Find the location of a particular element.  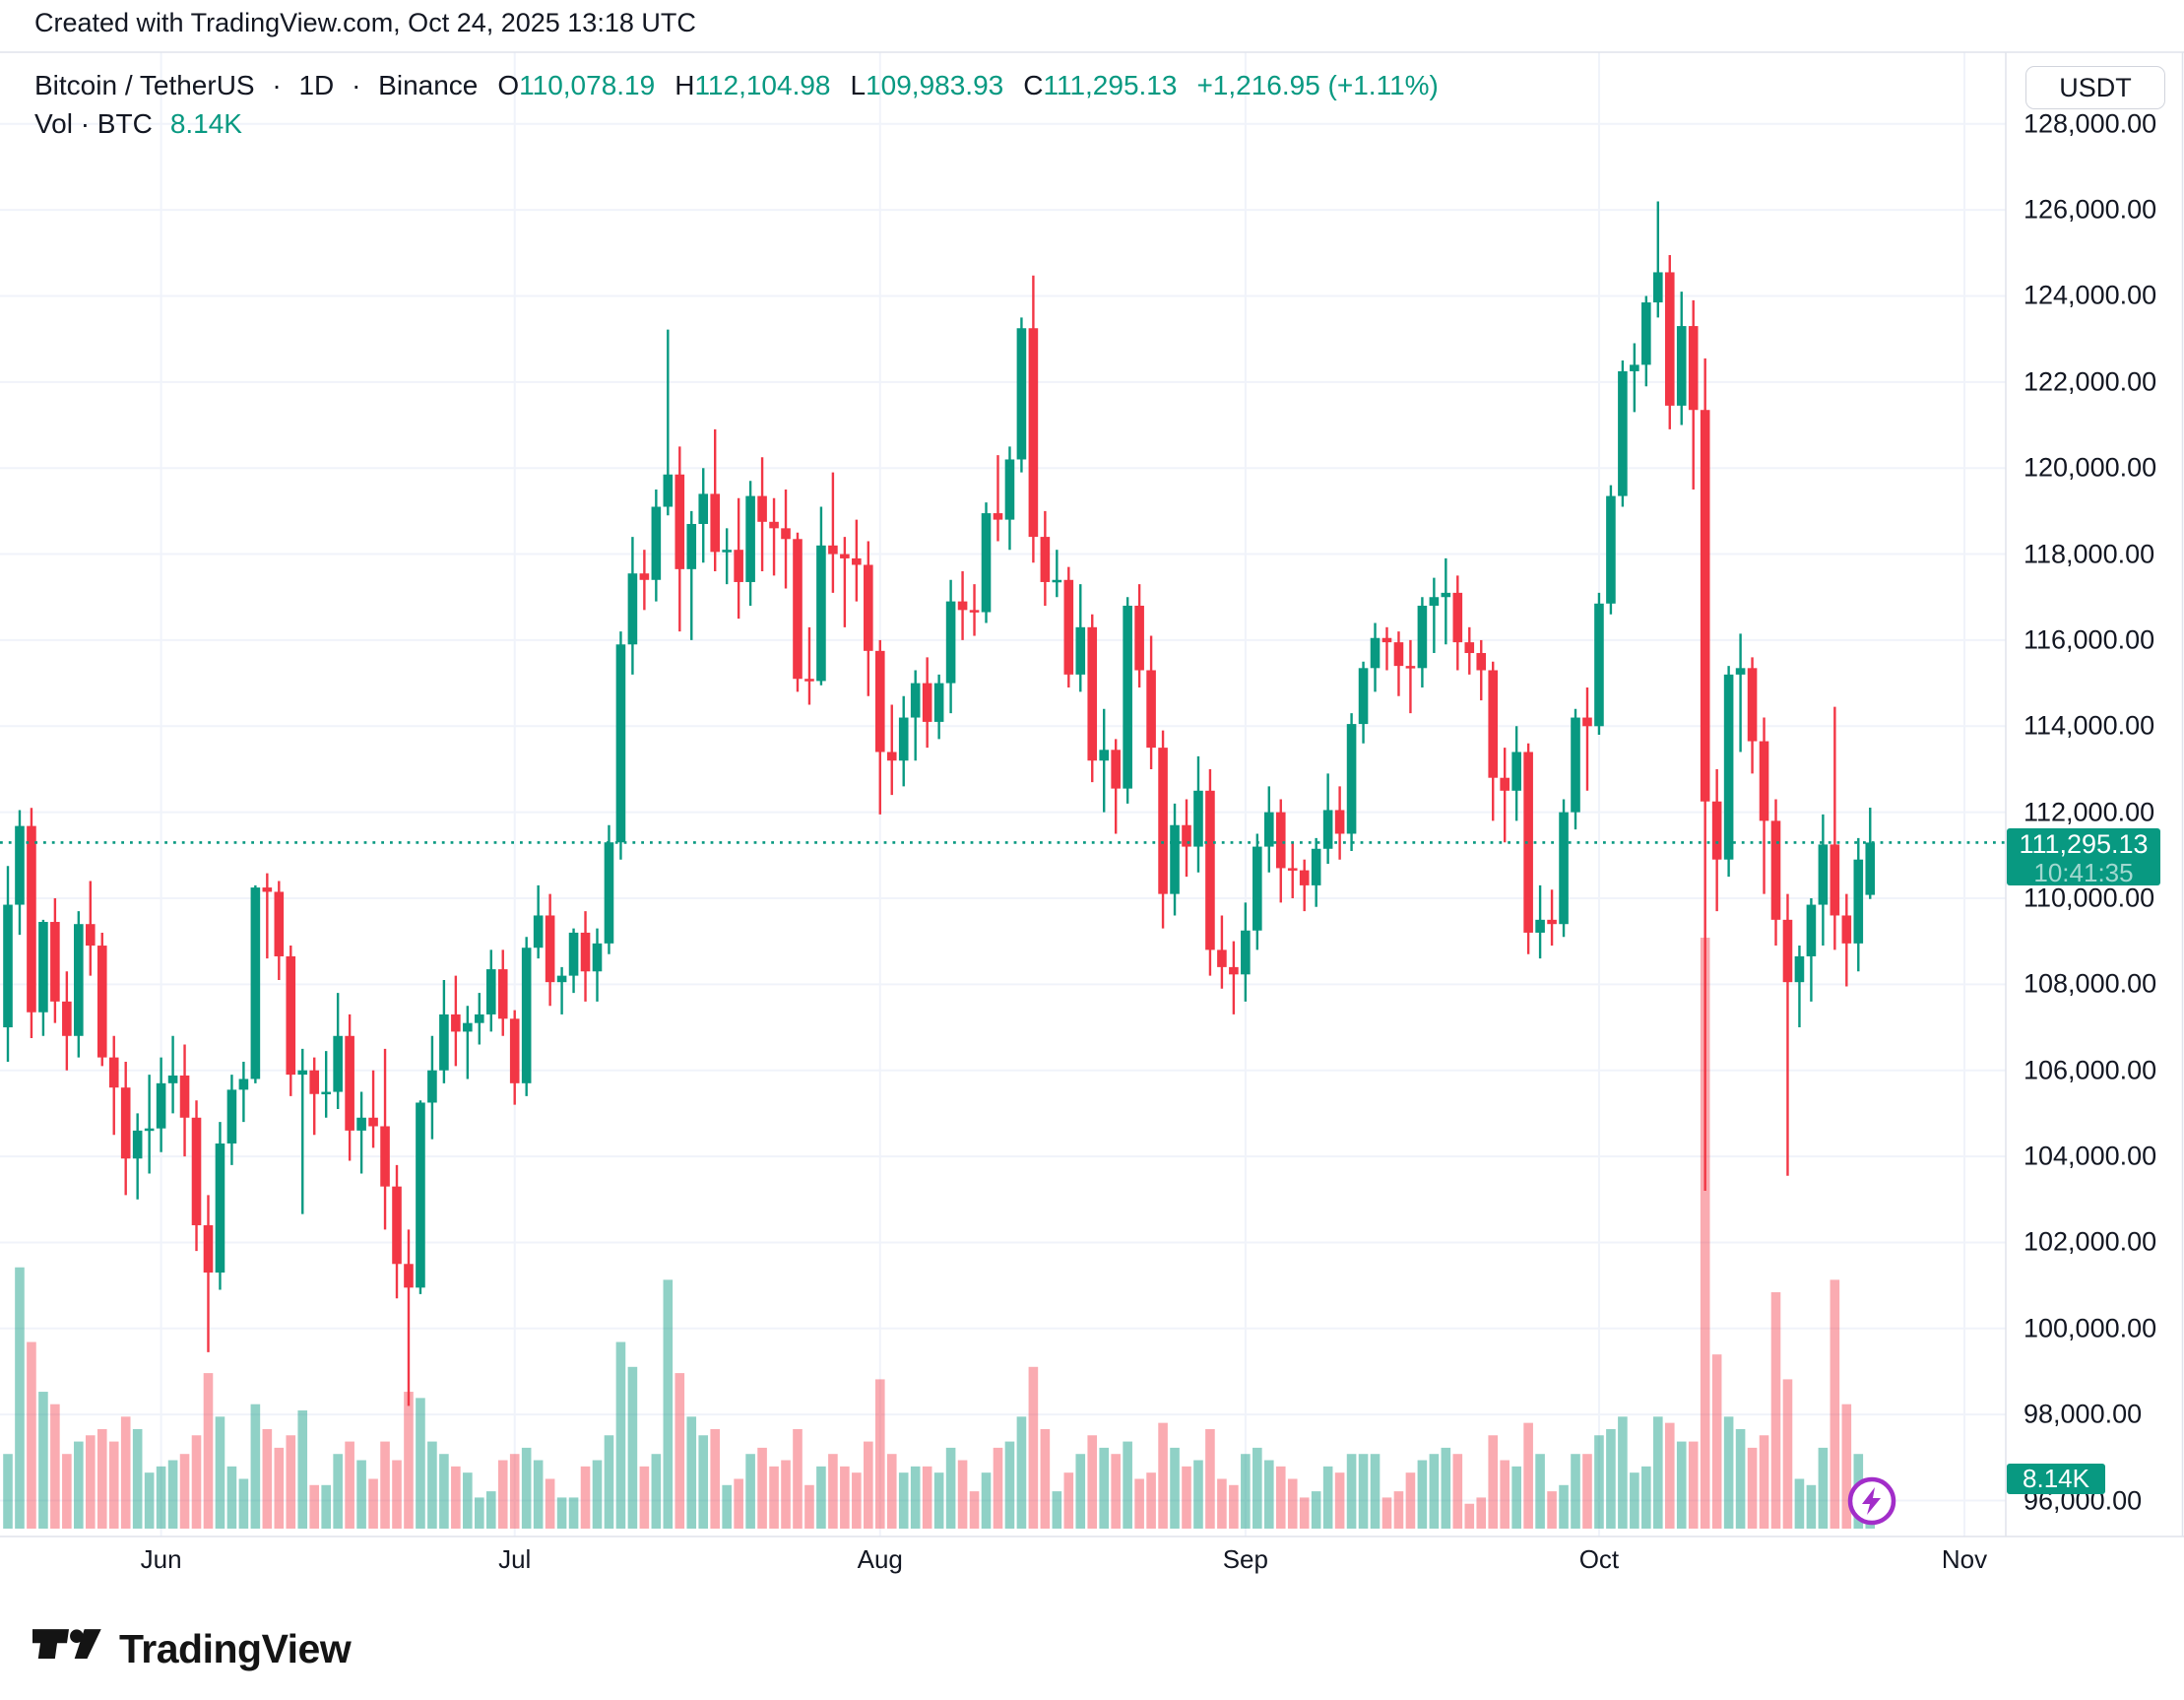

month-label: Jul is located at coordinates (515, 1559).